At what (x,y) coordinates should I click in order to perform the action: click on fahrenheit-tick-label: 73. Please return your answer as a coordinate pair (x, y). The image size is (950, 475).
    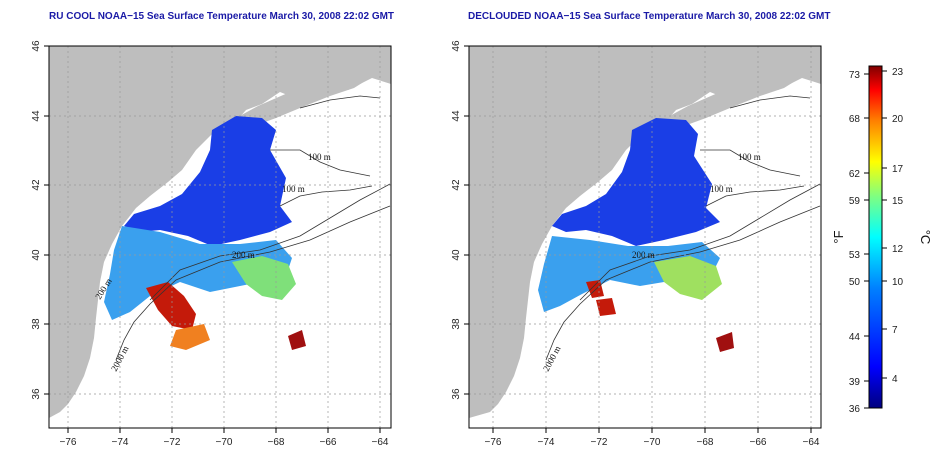
    Looking at the image, I should click on (855, 75).